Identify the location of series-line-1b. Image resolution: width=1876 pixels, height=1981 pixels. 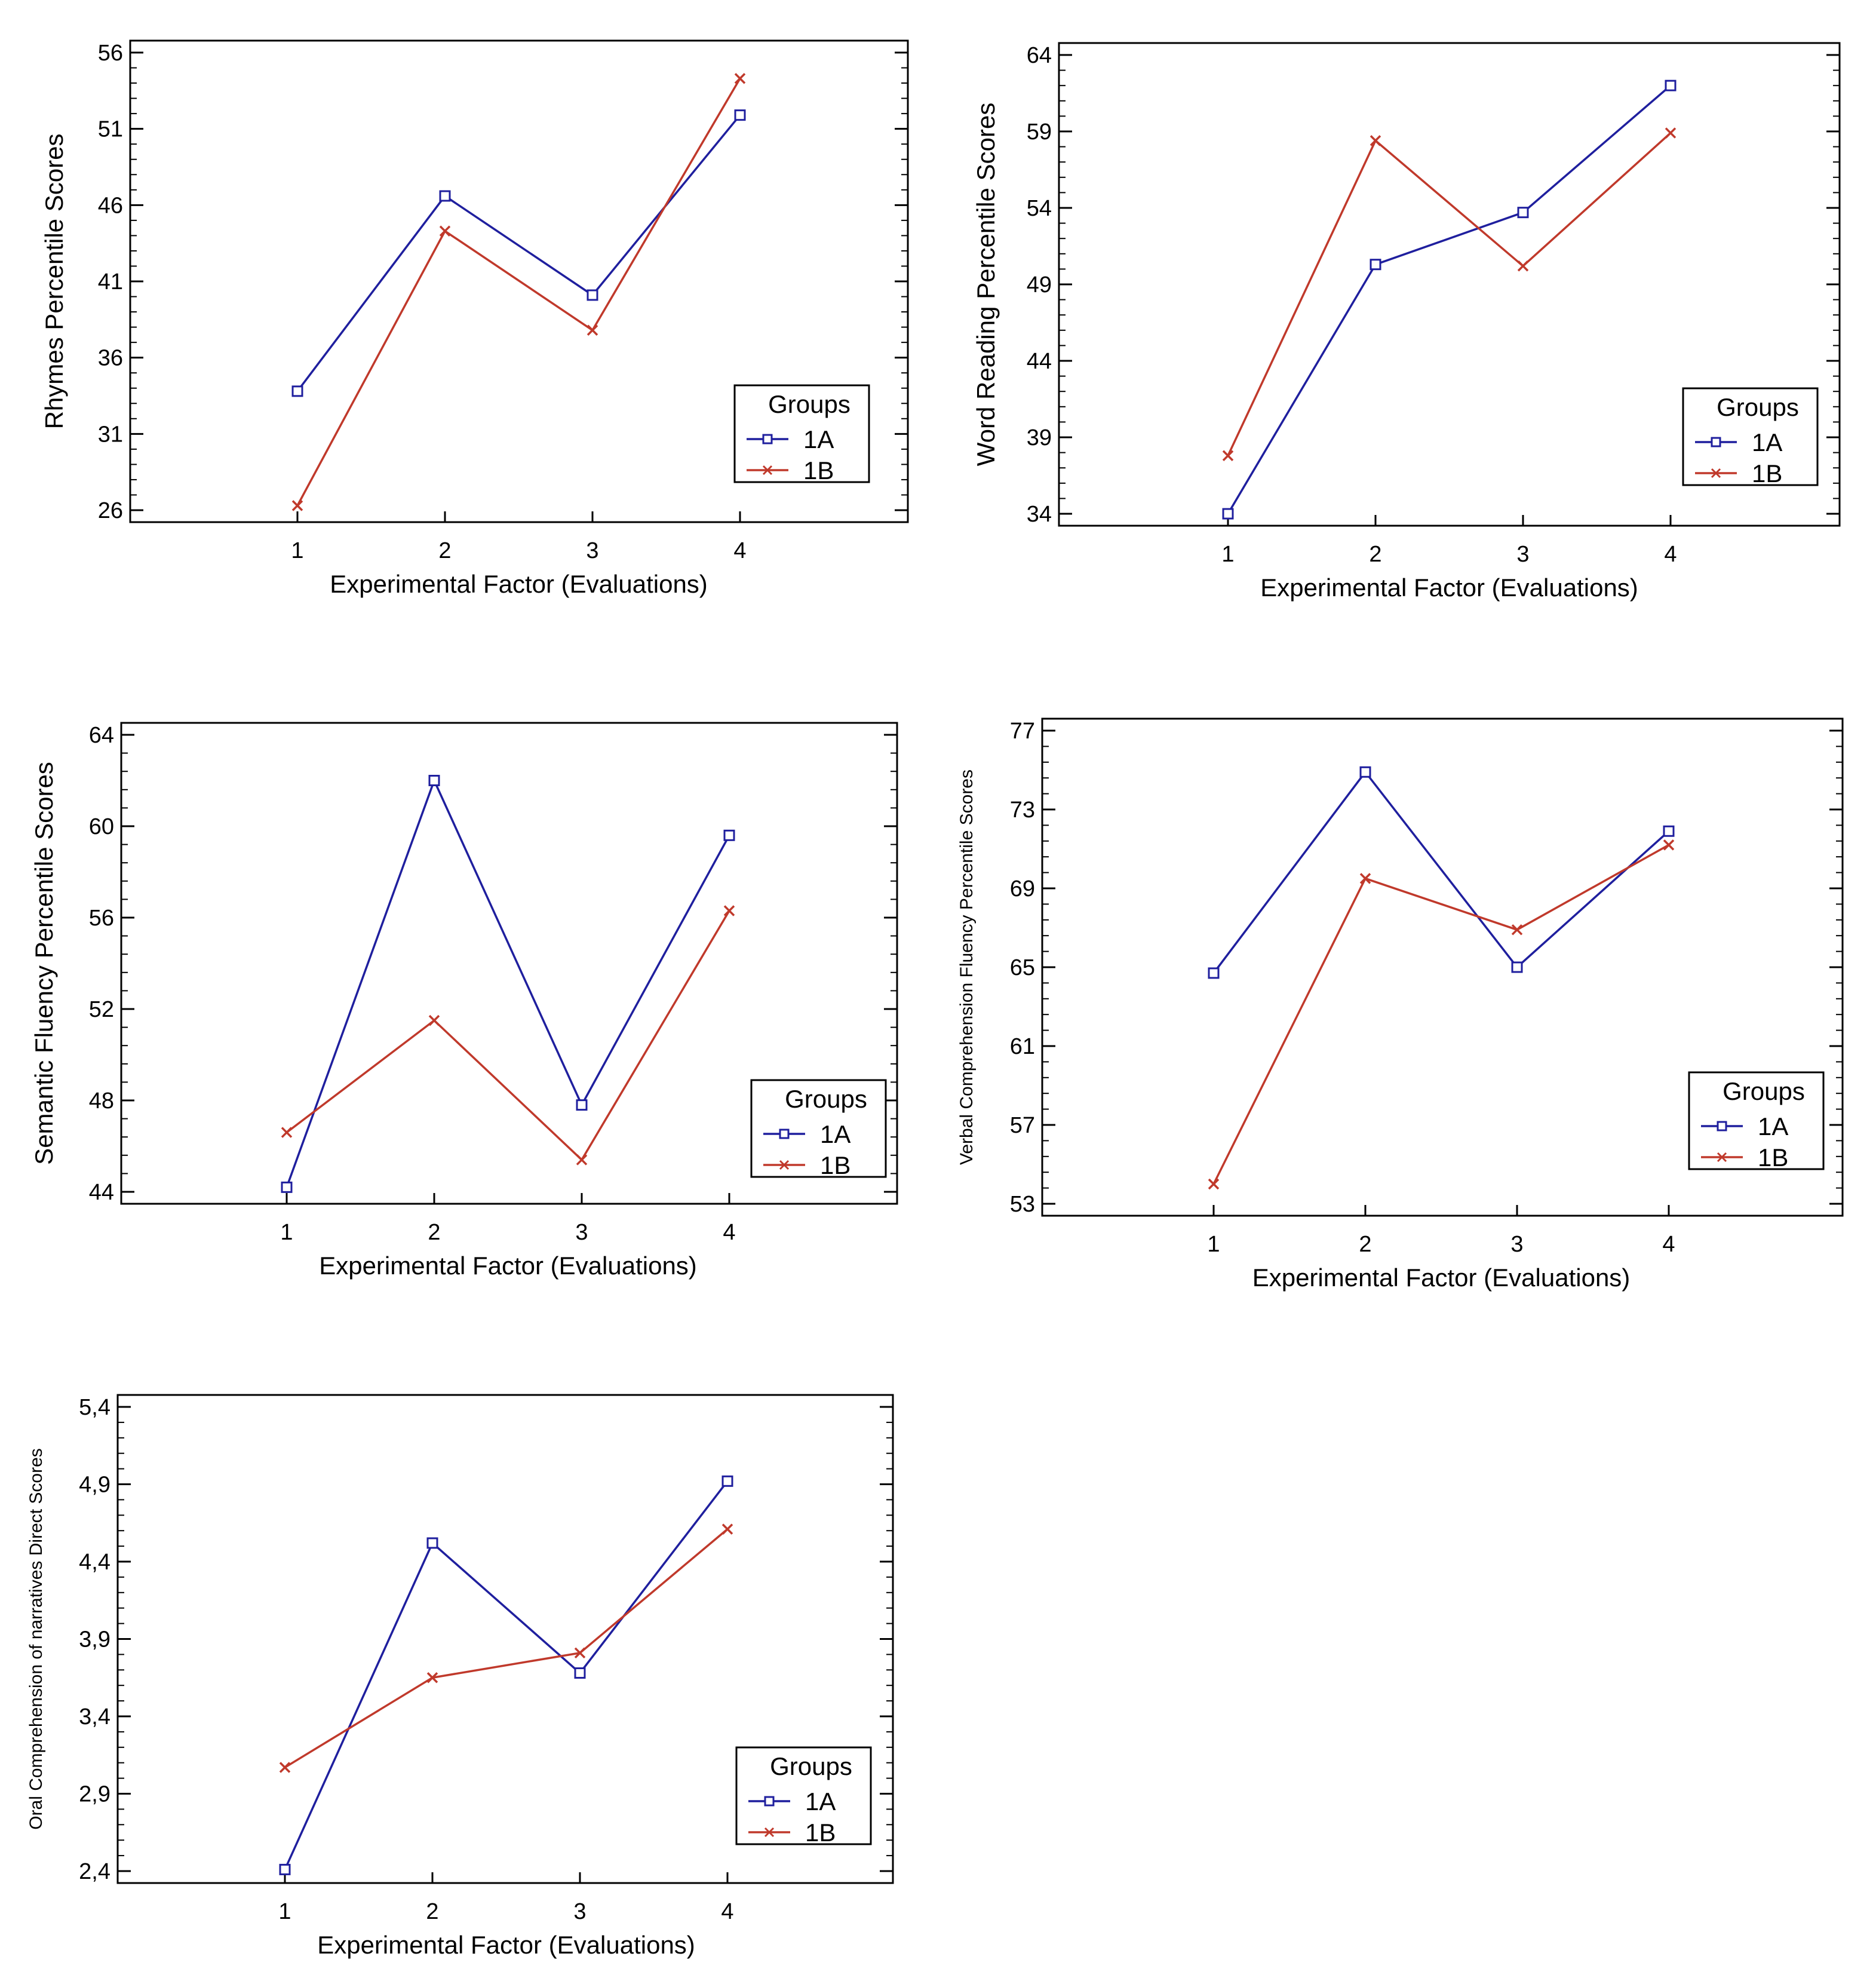
(1449, 294).